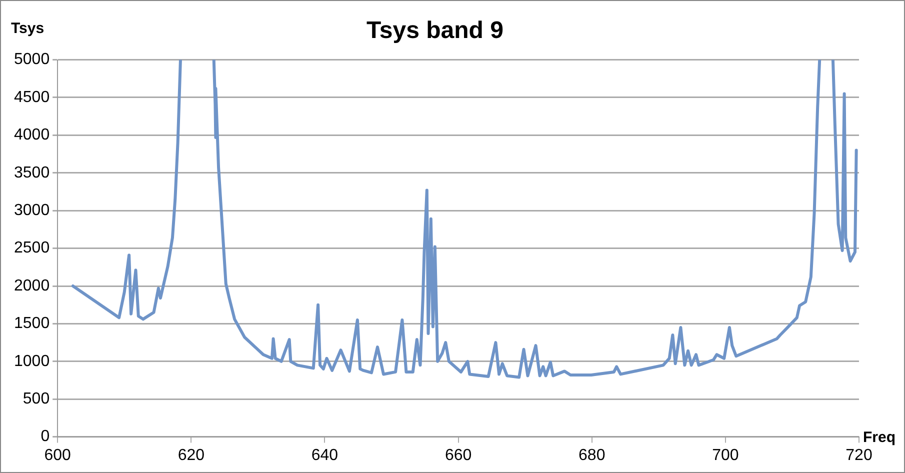  What do you see at coordinates (32, 135) in the screenshot?
I see `y-tick-label: 4000` at bounding box center [32, 135].